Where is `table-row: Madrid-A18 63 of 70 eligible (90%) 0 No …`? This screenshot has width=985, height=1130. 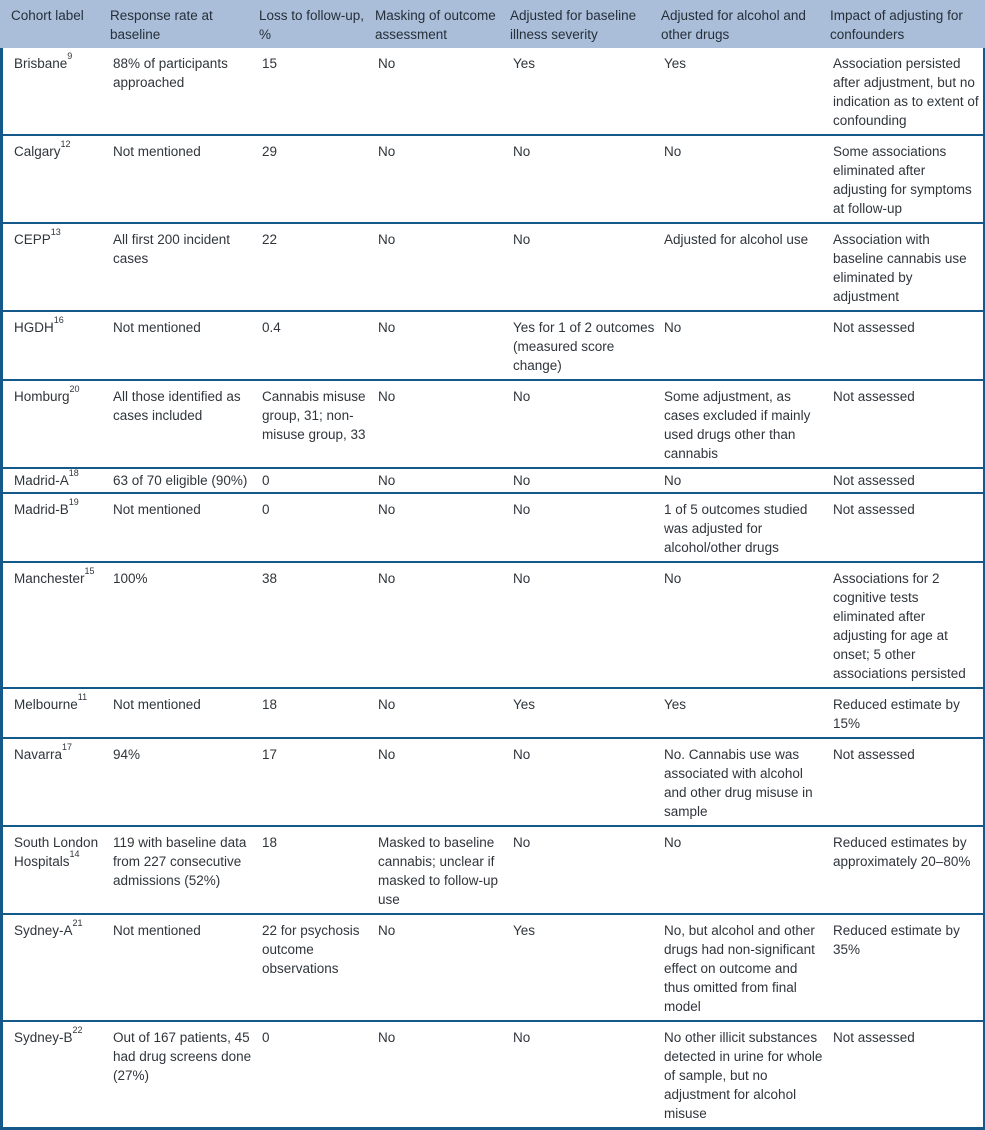 table-row: Madrid-A18 63 of 70 eligible (90%) 0 No … is located at coordinates (493, 479).